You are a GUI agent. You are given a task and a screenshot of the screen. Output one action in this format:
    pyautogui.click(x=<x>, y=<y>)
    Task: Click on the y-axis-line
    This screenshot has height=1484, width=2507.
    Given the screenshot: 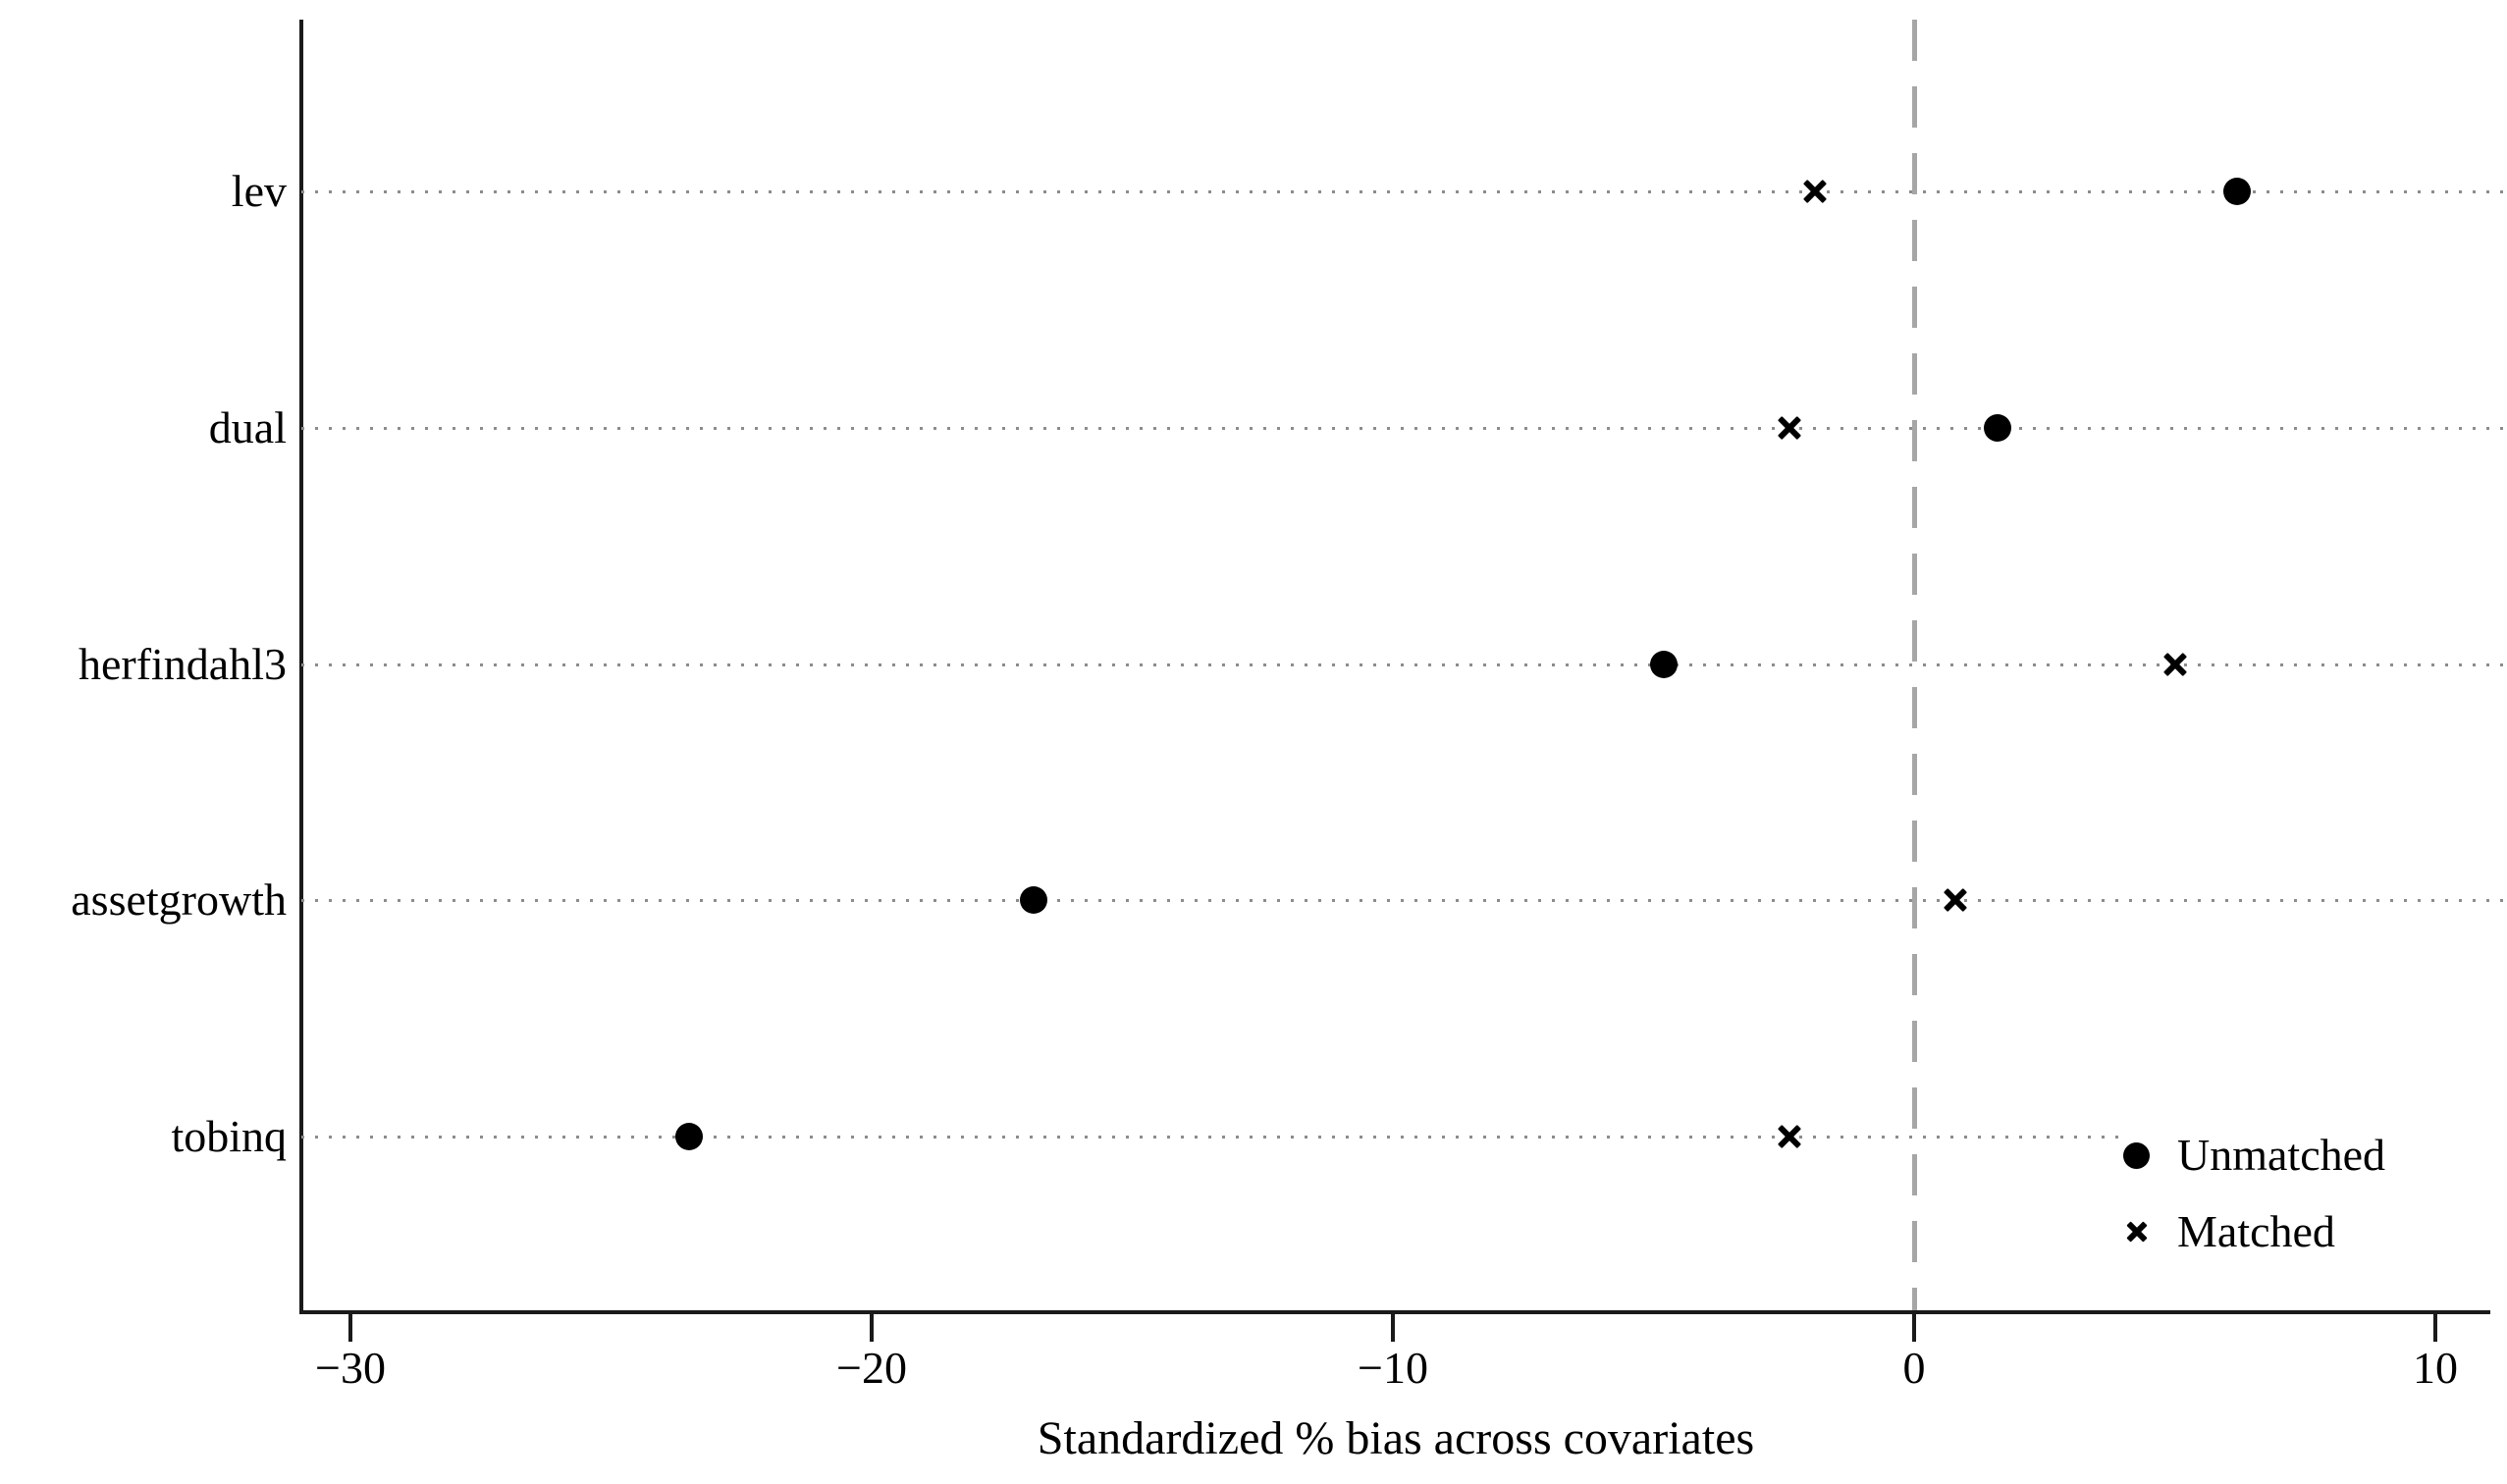 What is the action you would take?
    pyautogui.click(x=301, y=667)
    